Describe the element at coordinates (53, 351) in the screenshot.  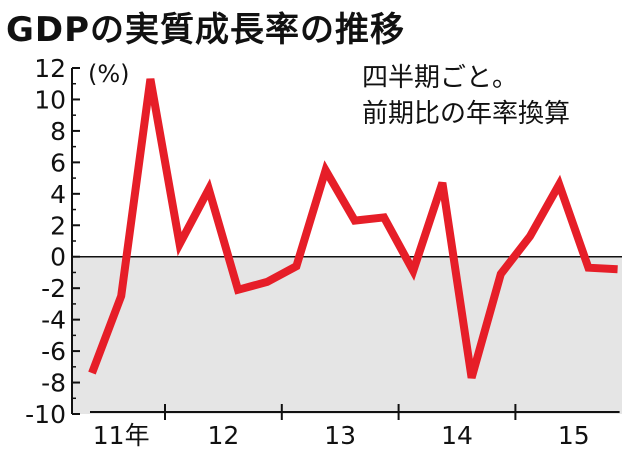
I see `y-tick-label: -6` at that location.